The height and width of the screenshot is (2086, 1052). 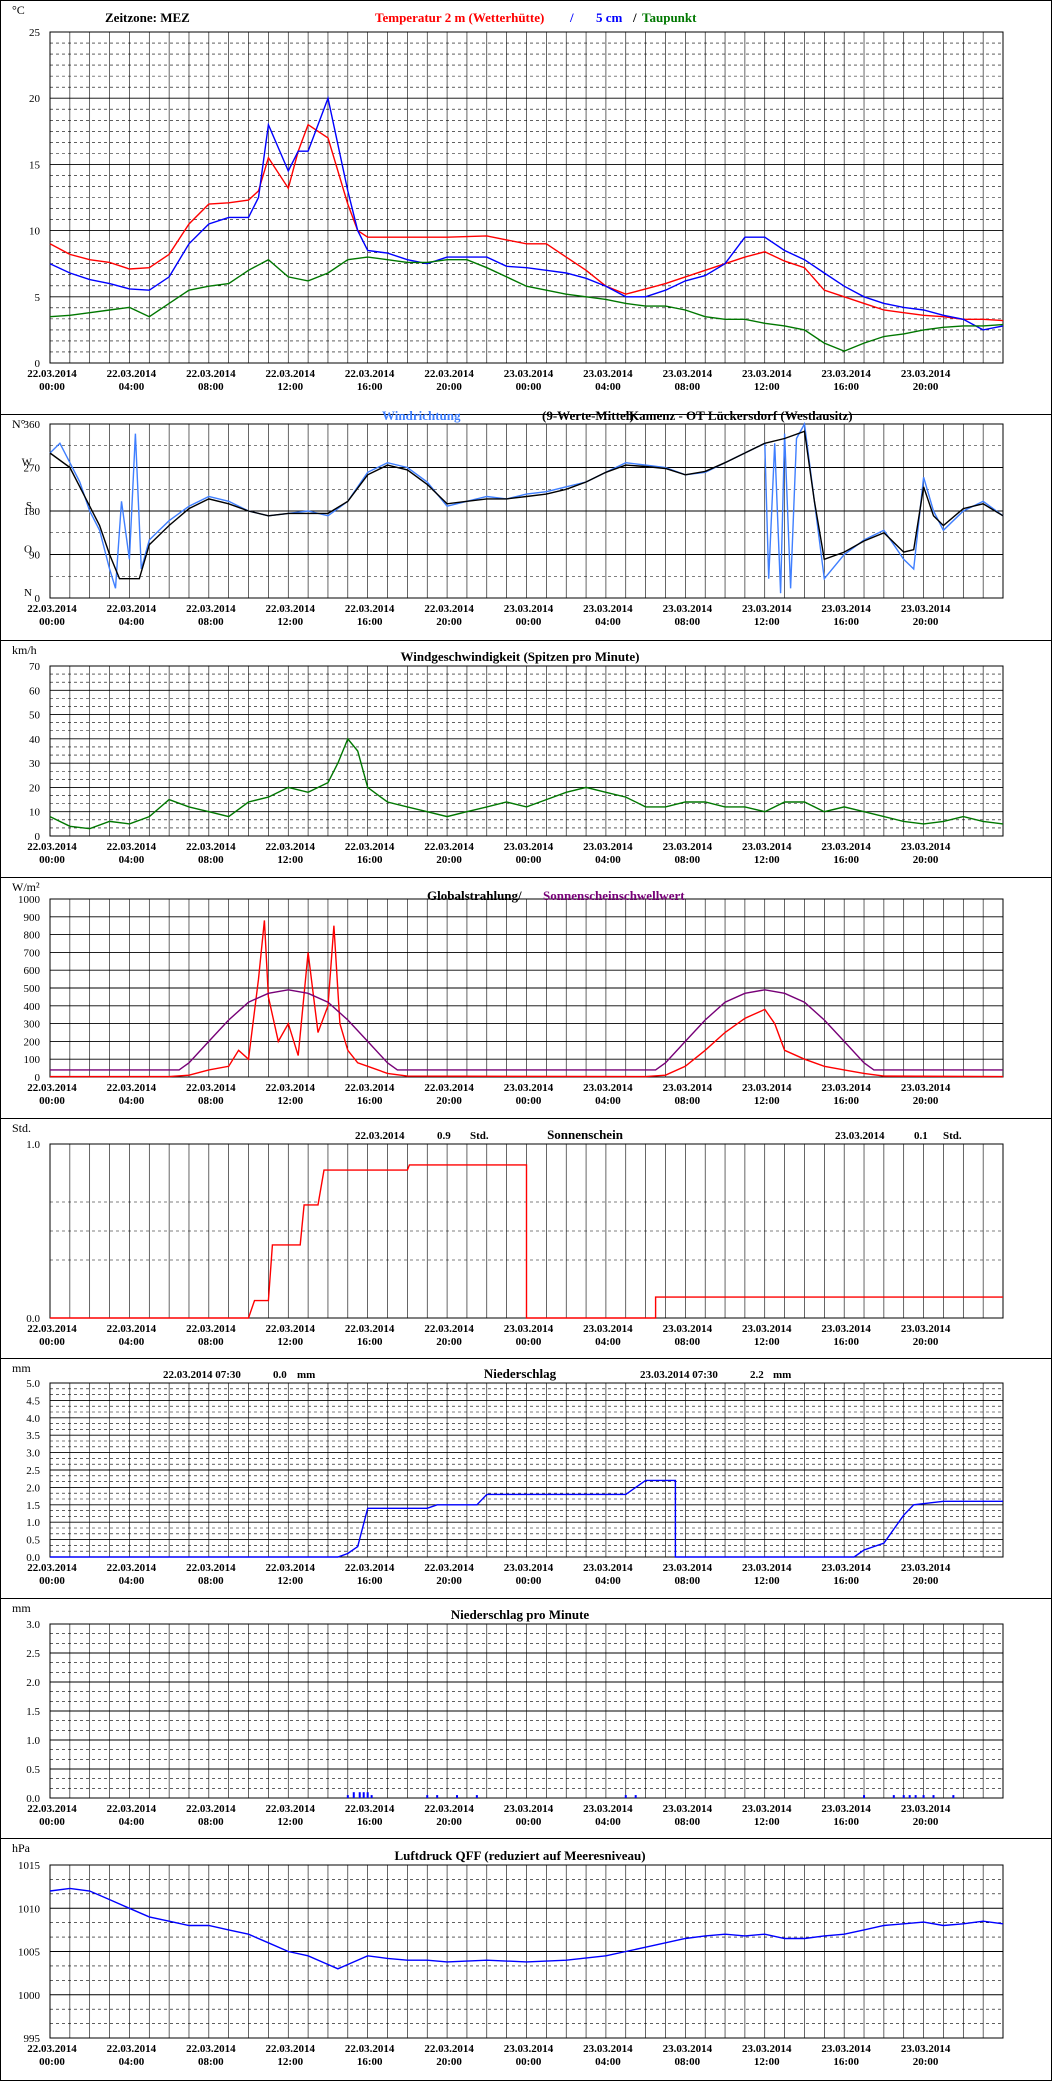 I want to click on annotation-date: 22.03.2014, so click(x=380, y=1136).